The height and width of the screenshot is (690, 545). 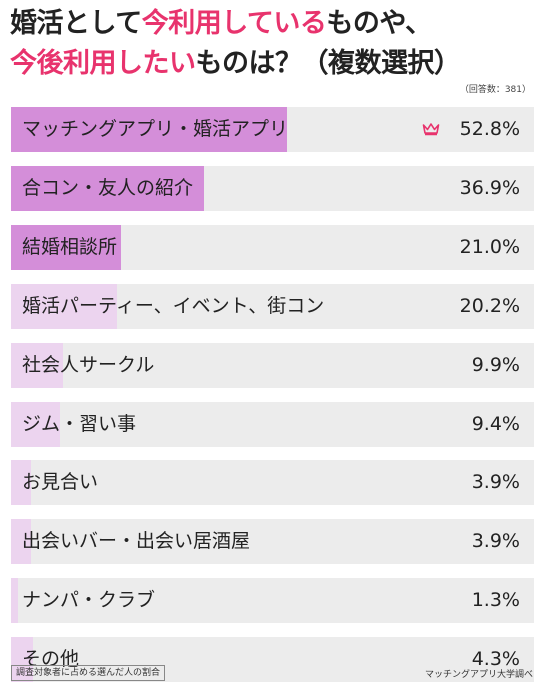 I want to click on chart-title: 婚活として今利用しているものや、 今後利用したいものは？（複数選択）, so click(x=272, y=44).